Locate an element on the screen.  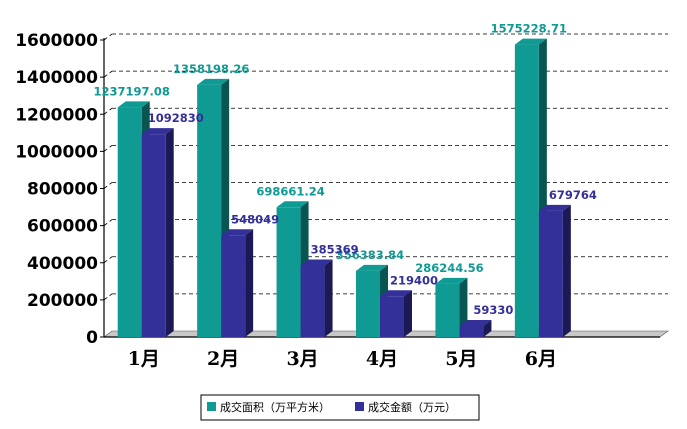
y-tick-label: 1200000 is located at coordinates (56, 115).